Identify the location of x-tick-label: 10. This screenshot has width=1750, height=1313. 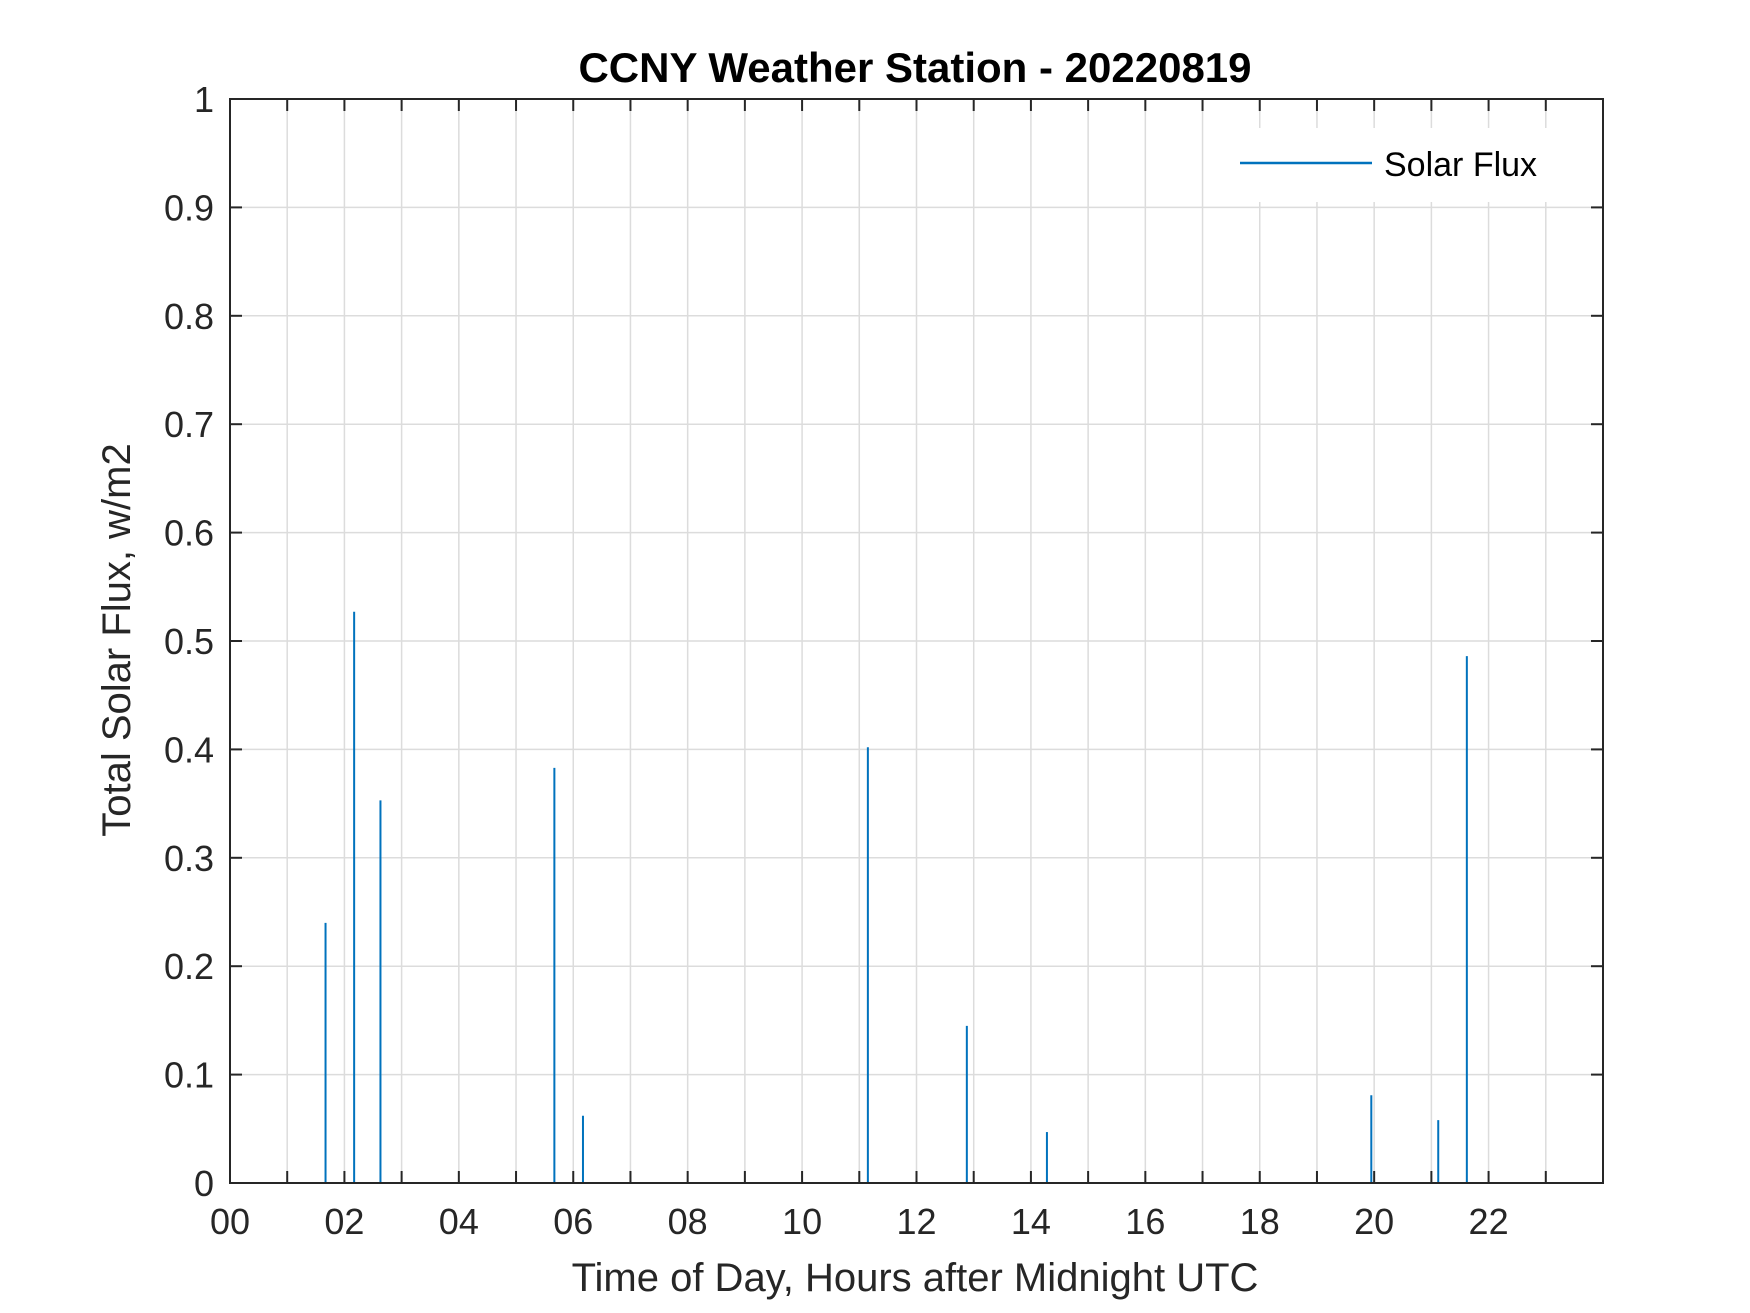
(802, 1221).